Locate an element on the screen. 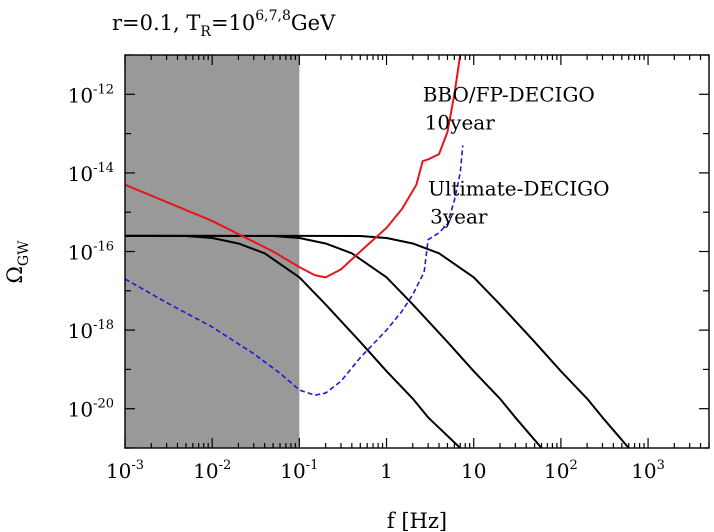  y-tick-label: 10-14 is located at coordinates (91, 173).